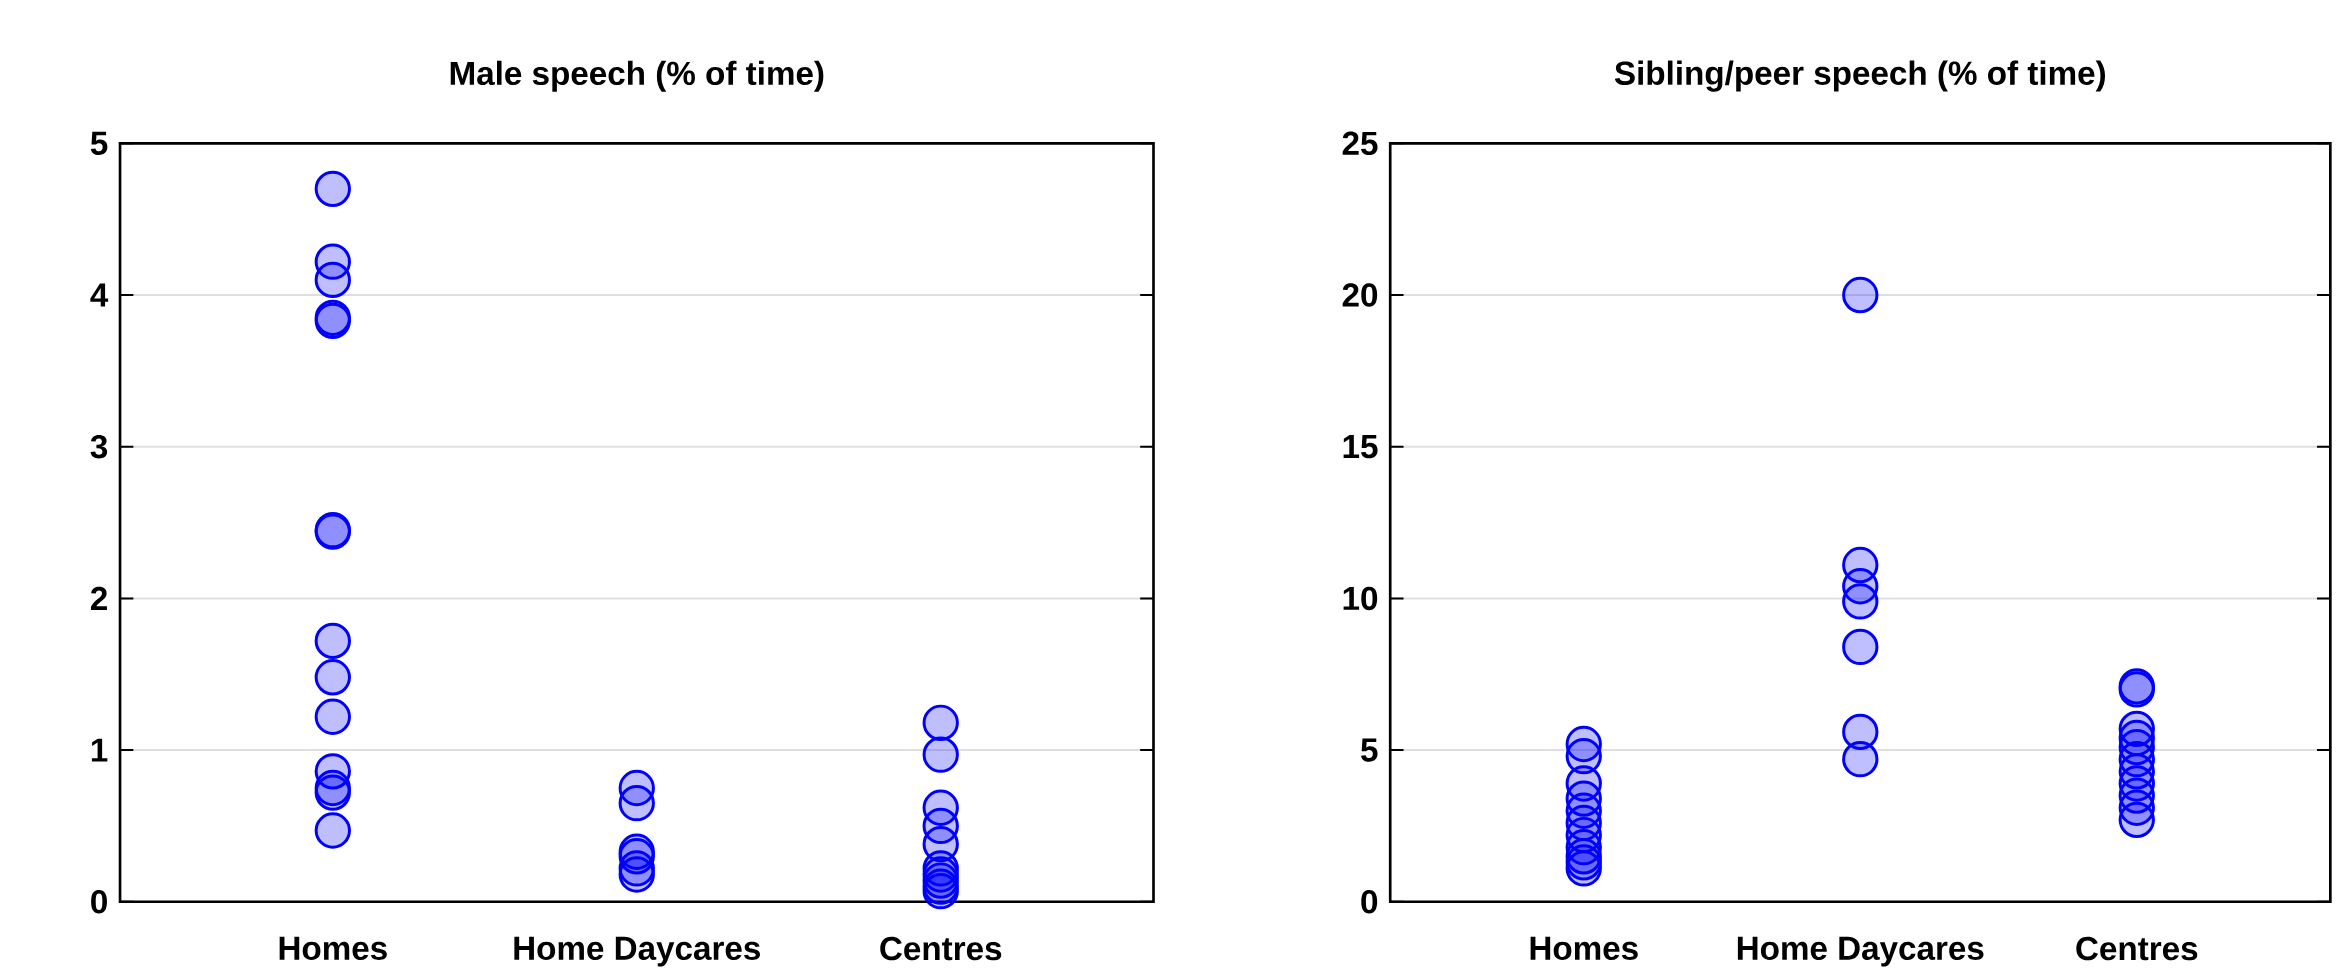 The width and height of the screenshot is (2337, 970). Describe the element at coordinates (99, 295) in the screenshot. I see `y-tick-label: 4` at that location.